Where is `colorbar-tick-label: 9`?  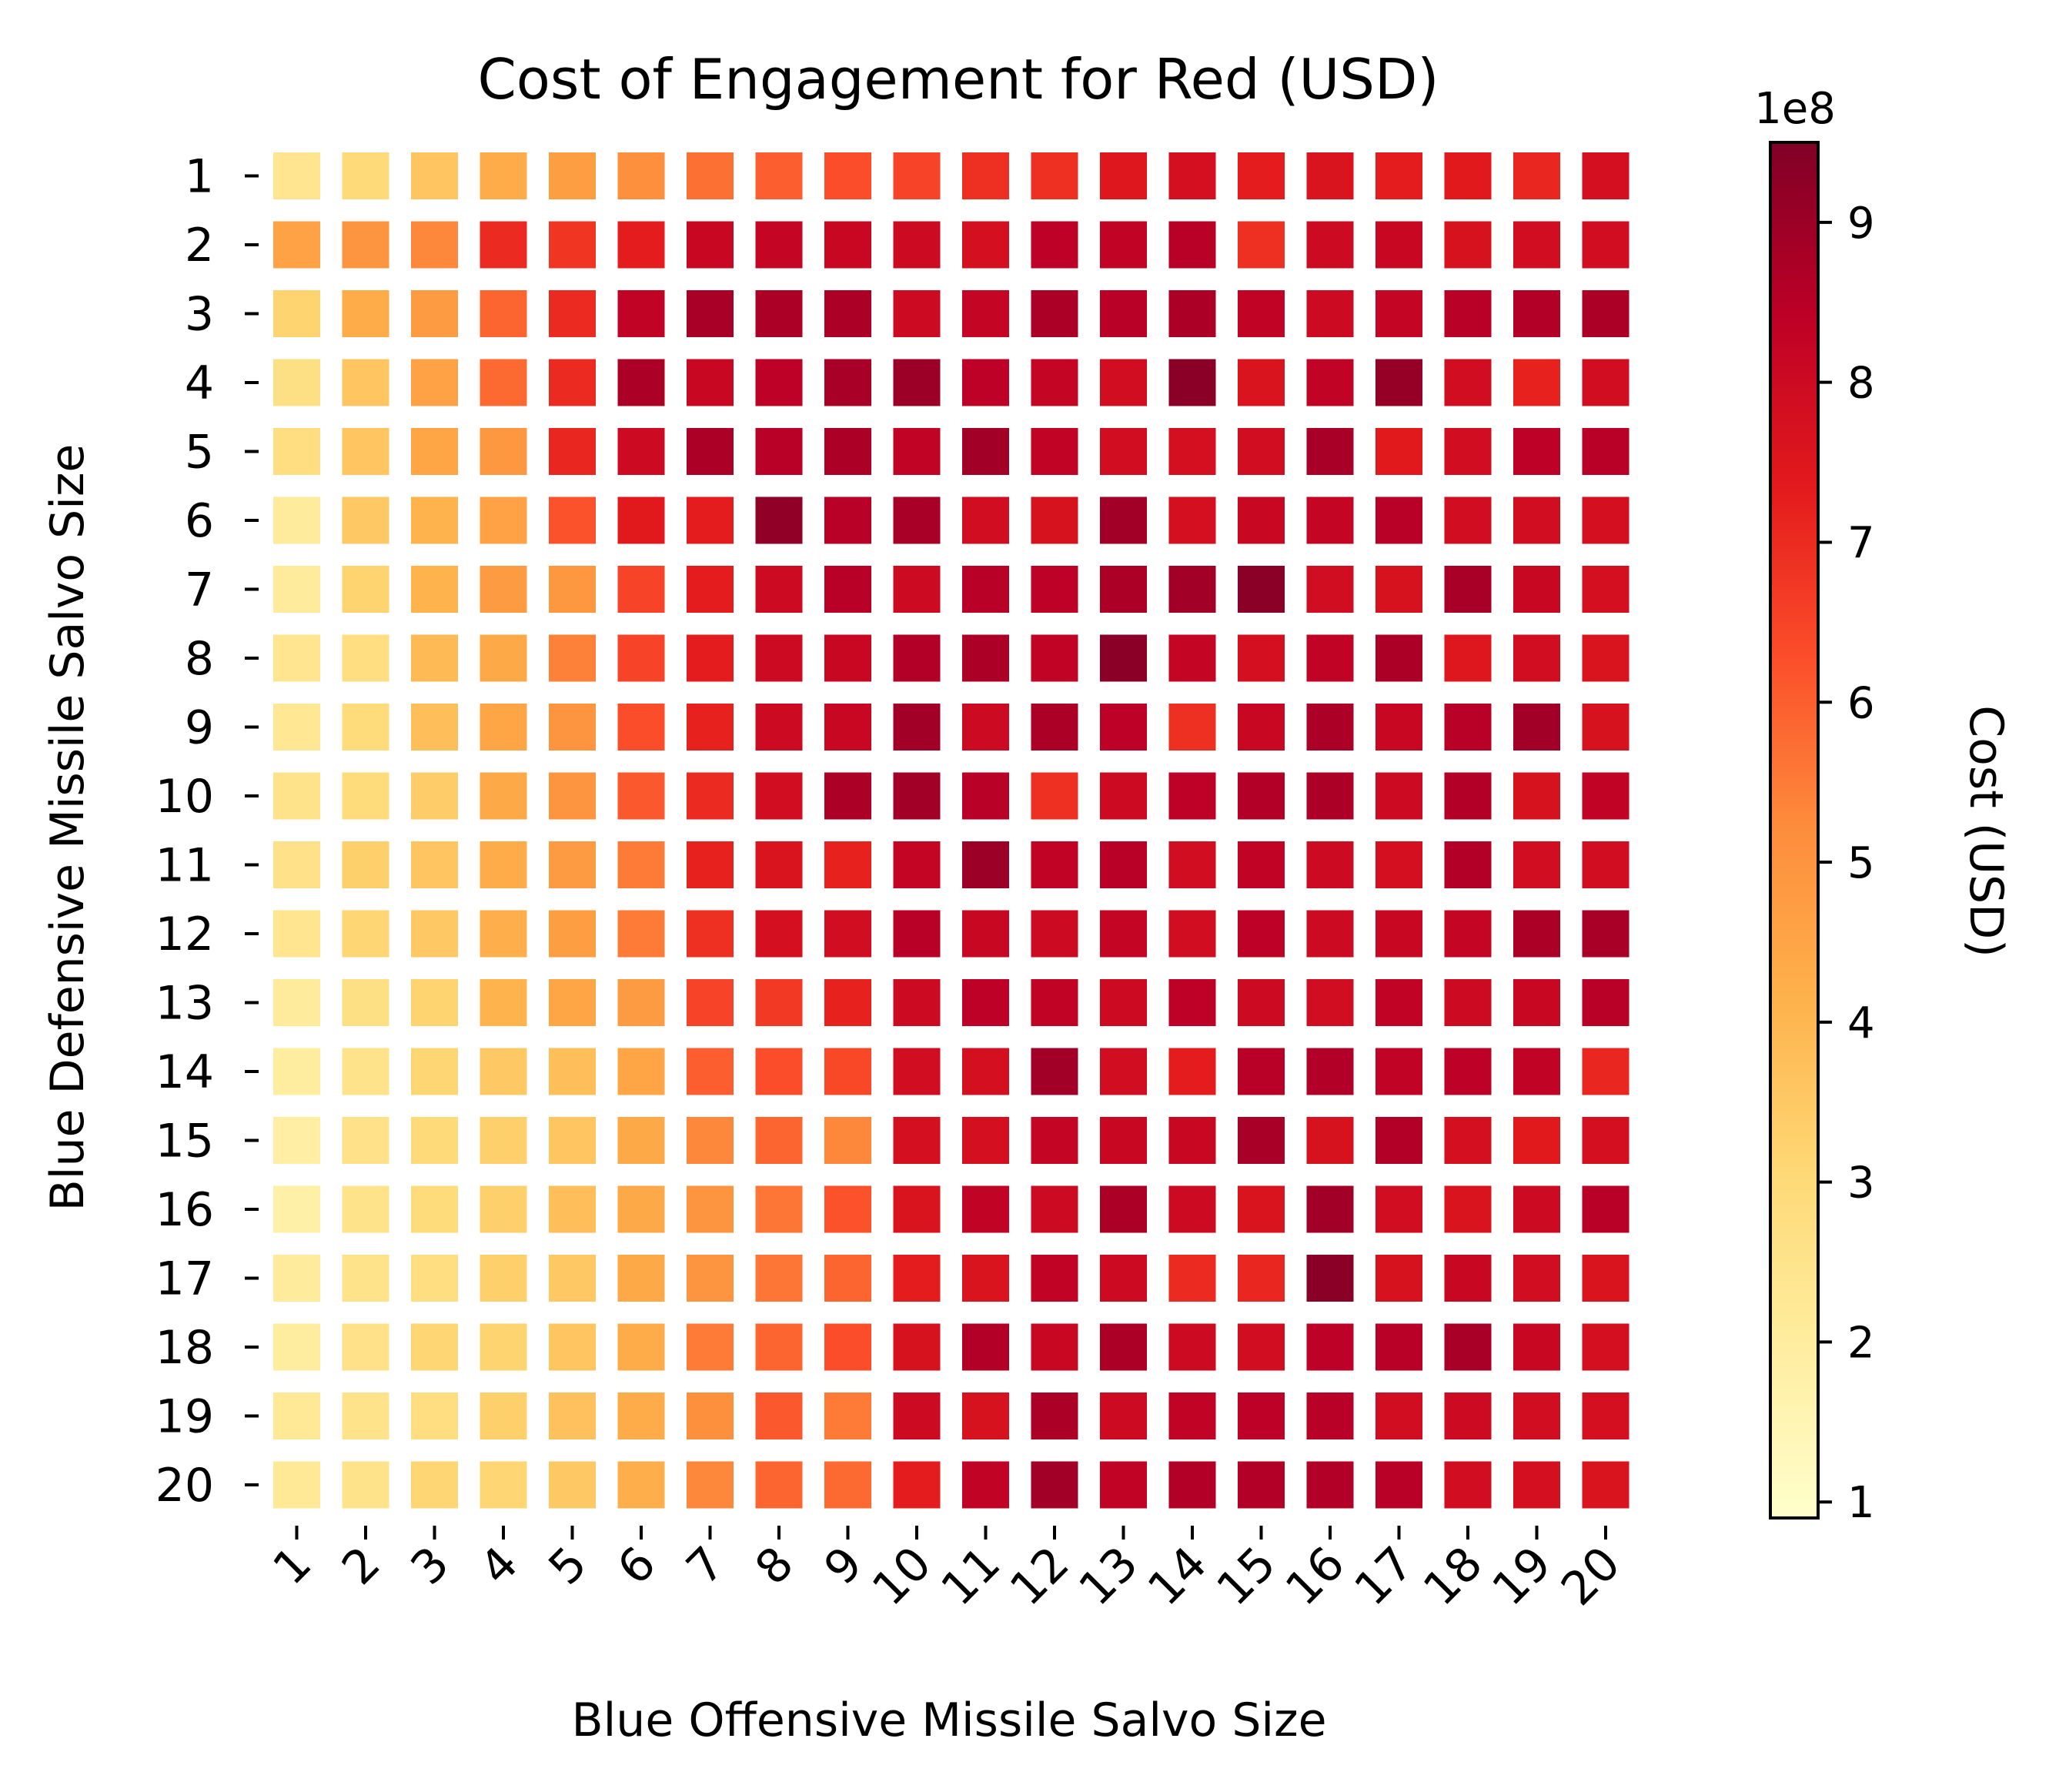 colorbar-tick-label: 9 is located at coordinates (1861, 224).